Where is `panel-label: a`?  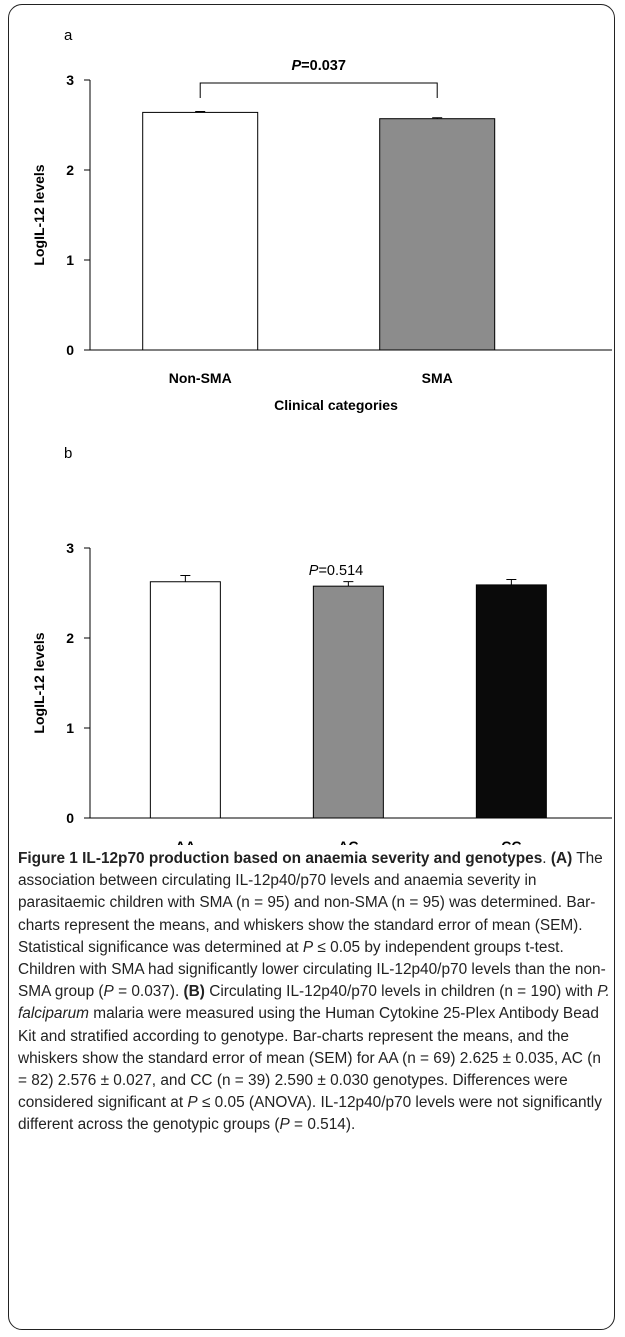
panel-label: a is located at coordinates (68, 35).